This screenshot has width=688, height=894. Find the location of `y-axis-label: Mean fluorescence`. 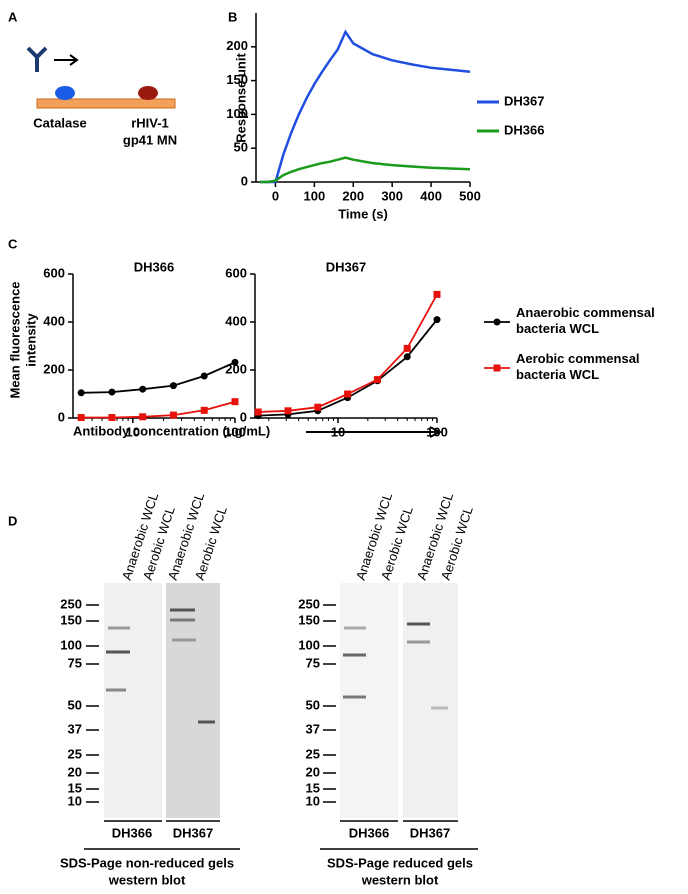

y-axis-label: Mean fluorescence is located at coordinates (14, 339).